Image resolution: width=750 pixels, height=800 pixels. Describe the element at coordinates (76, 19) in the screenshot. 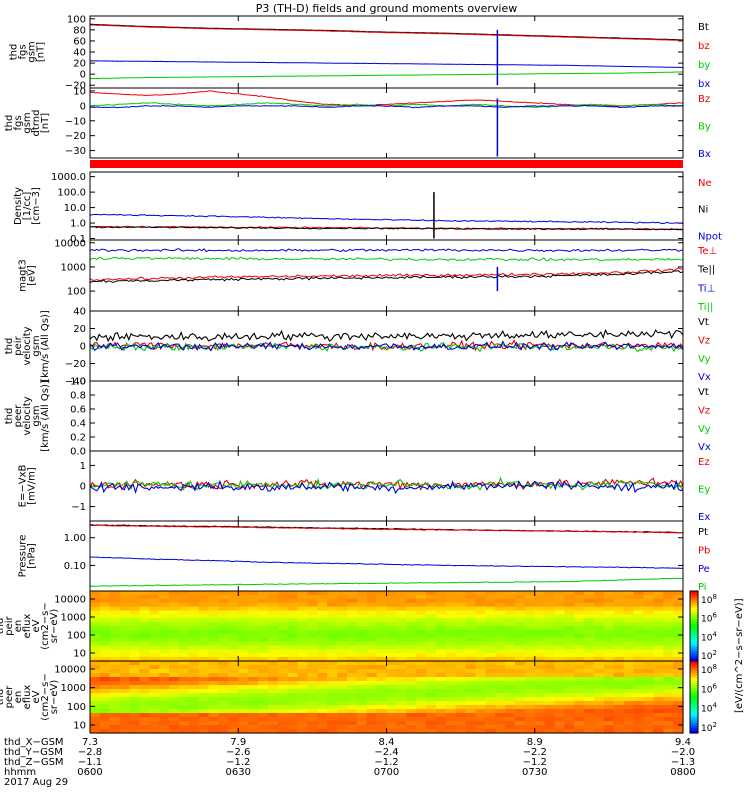

I see `y-tick-label: 100` at that location.